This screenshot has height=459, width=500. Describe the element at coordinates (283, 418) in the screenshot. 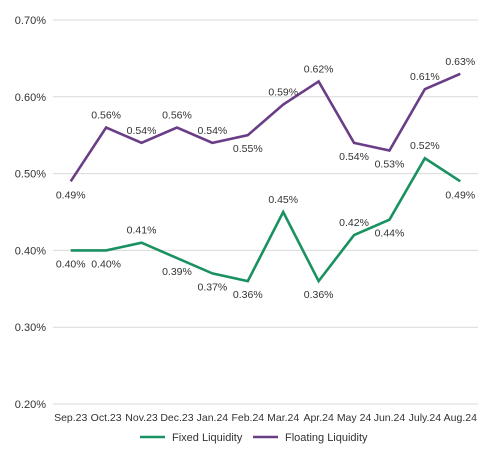

I see `x-tick-label: Mar.24` at that location.